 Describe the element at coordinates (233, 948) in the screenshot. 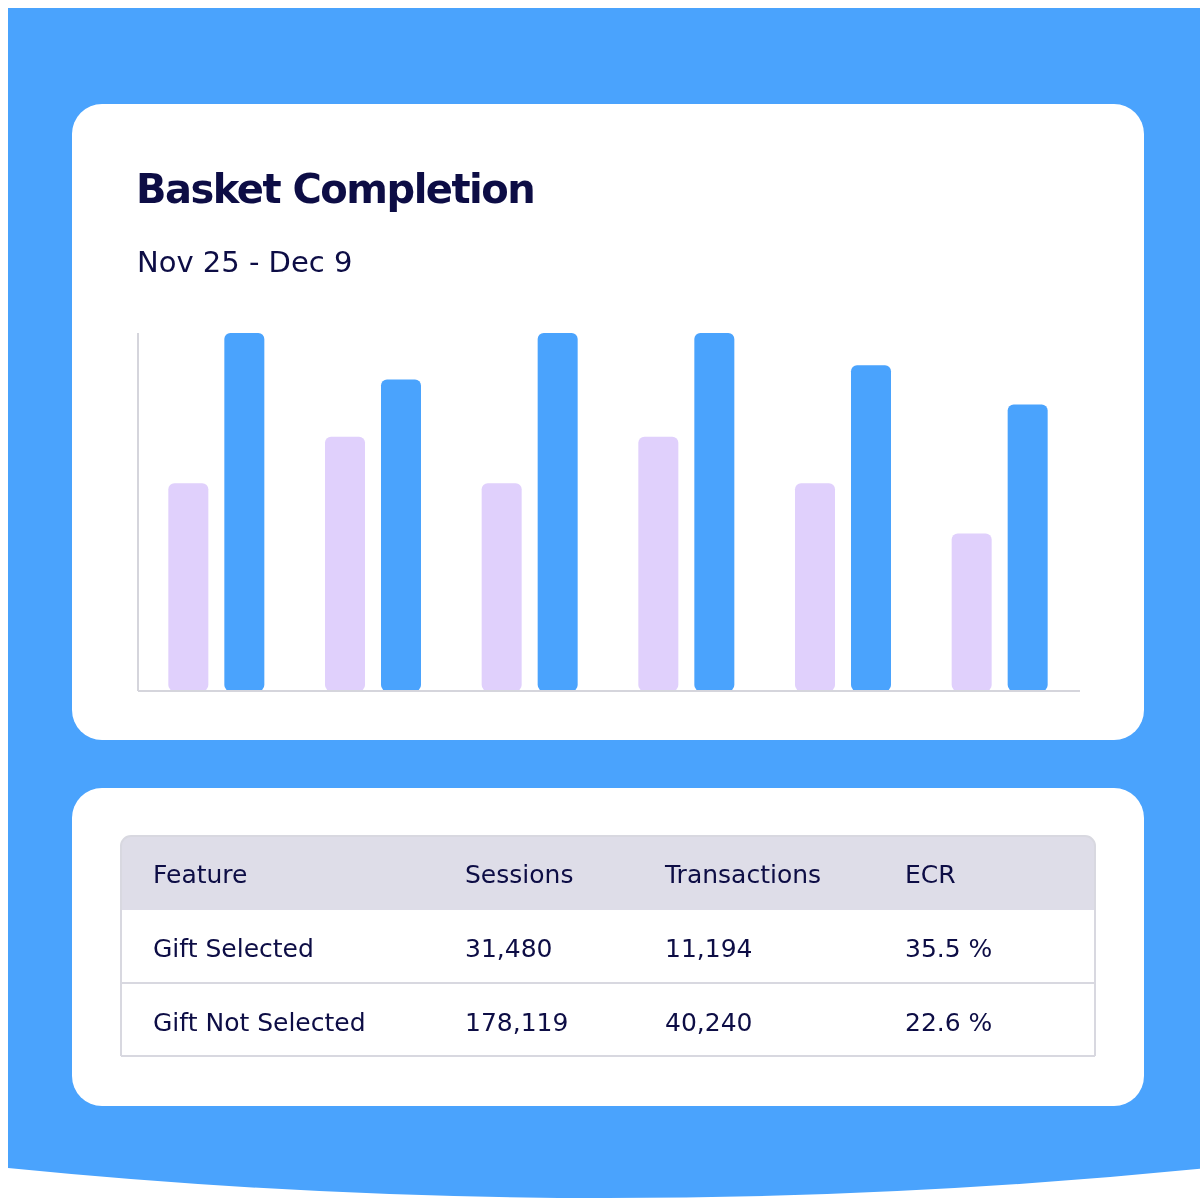

I see `text: Gift Selected` at that location.